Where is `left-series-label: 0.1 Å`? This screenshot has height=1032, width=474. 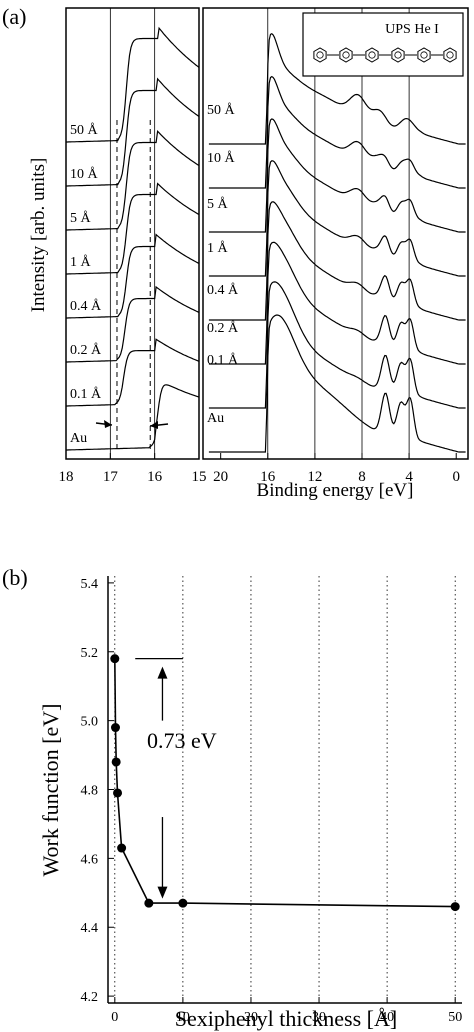 left-series-label: 0.1 Å is located at coordinates (86, 394).